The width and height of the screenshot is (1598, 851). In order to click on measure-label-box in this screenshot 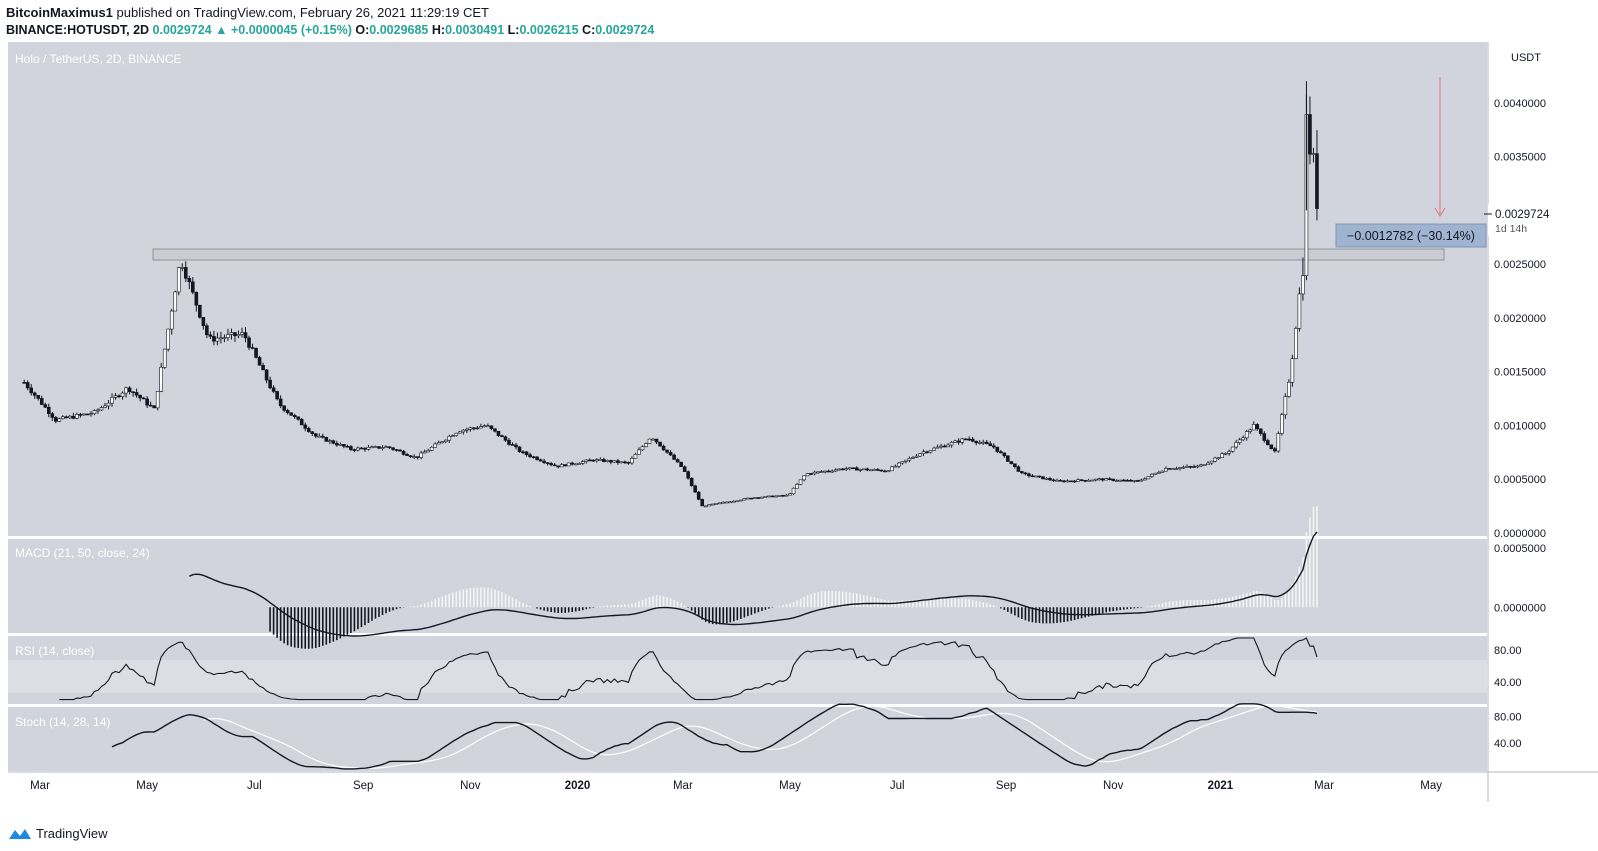, I will do `click(1411, 235)`.